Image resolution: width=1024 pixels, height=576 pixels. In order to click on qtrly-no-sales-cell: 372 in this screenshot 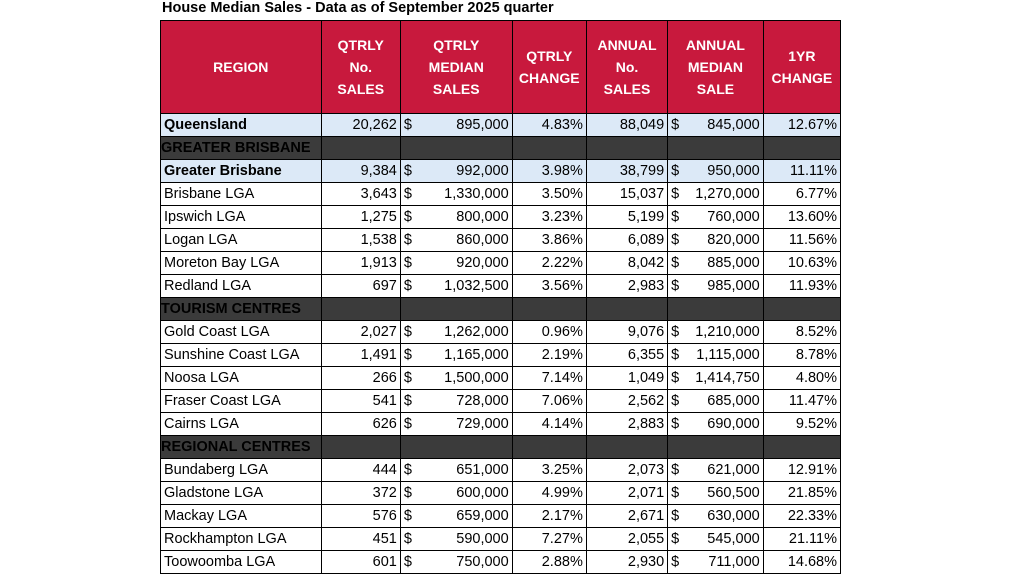, I will do `click(360, 493)`.